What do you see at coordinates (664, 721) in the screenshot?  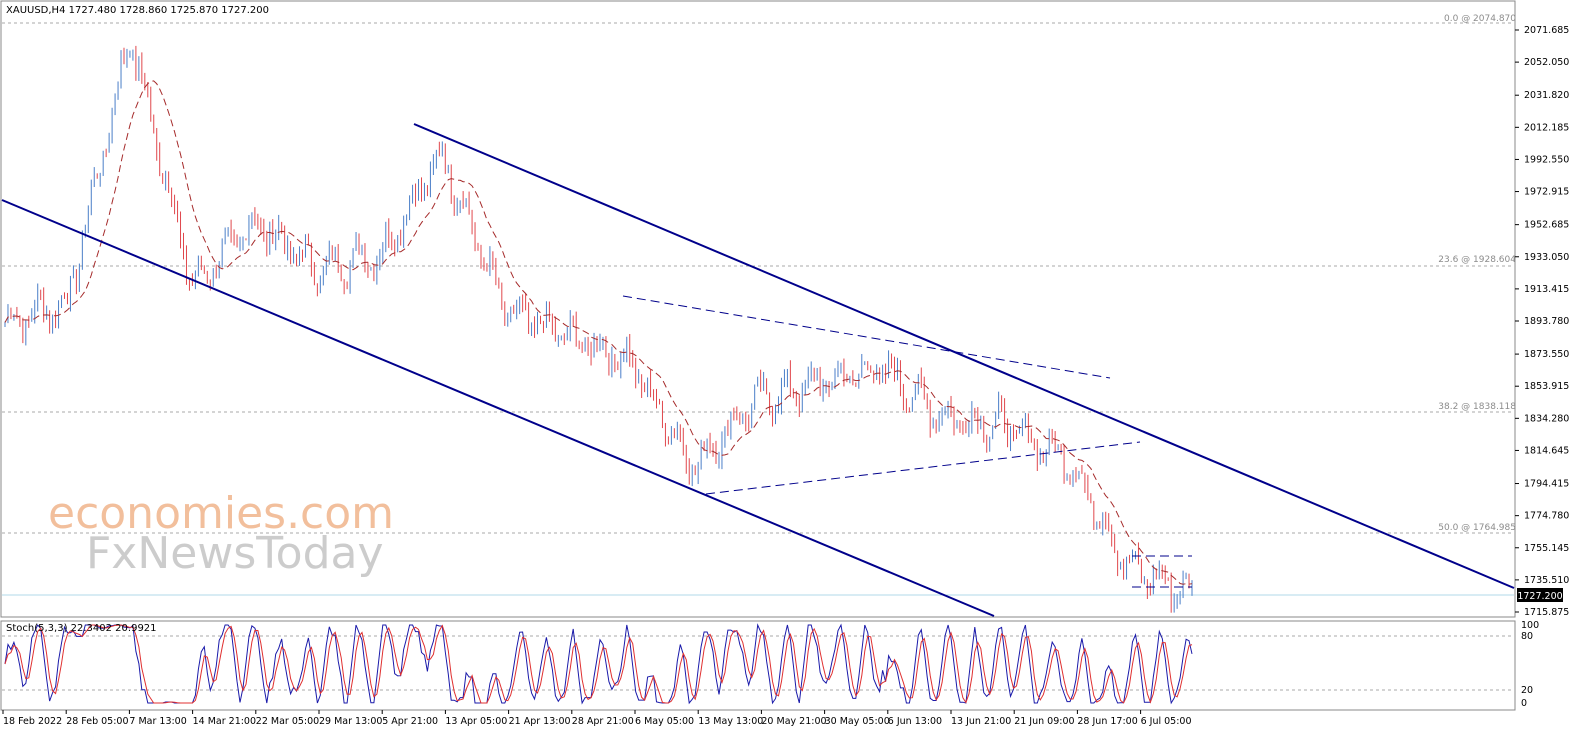 I see `time-tick-label: 6 May 05:00` at bounding box center [664, 721].